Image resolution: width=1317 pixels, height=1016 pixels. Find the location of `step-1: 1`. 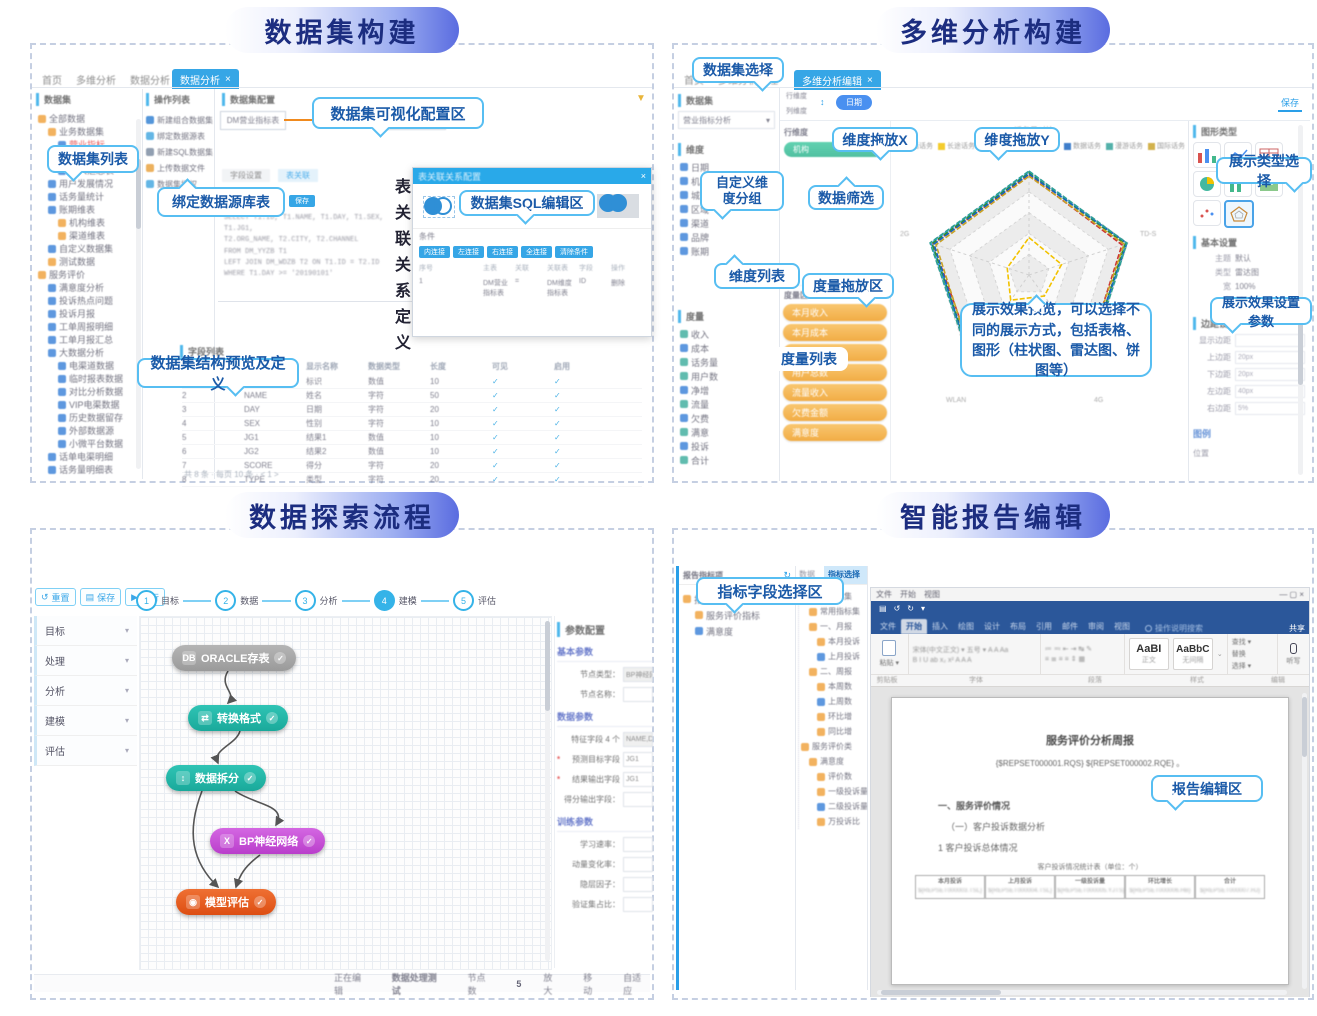

step-1: 1 is located at coordinates (146, 600).